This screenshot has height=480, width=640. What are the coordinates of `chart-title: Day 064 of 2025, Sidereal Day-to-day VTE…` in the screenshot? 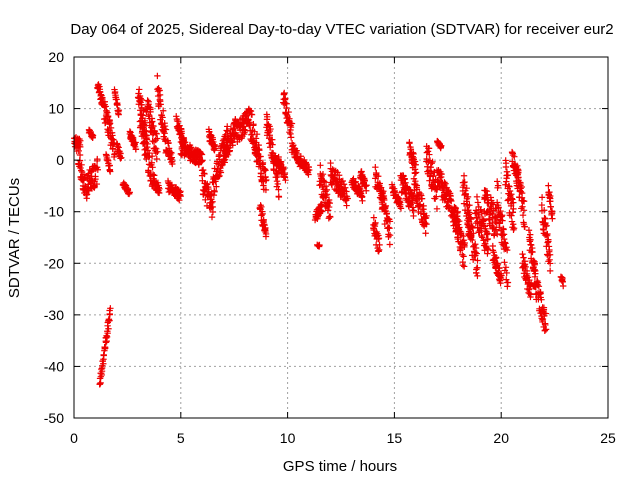 It's located at (341, 29).